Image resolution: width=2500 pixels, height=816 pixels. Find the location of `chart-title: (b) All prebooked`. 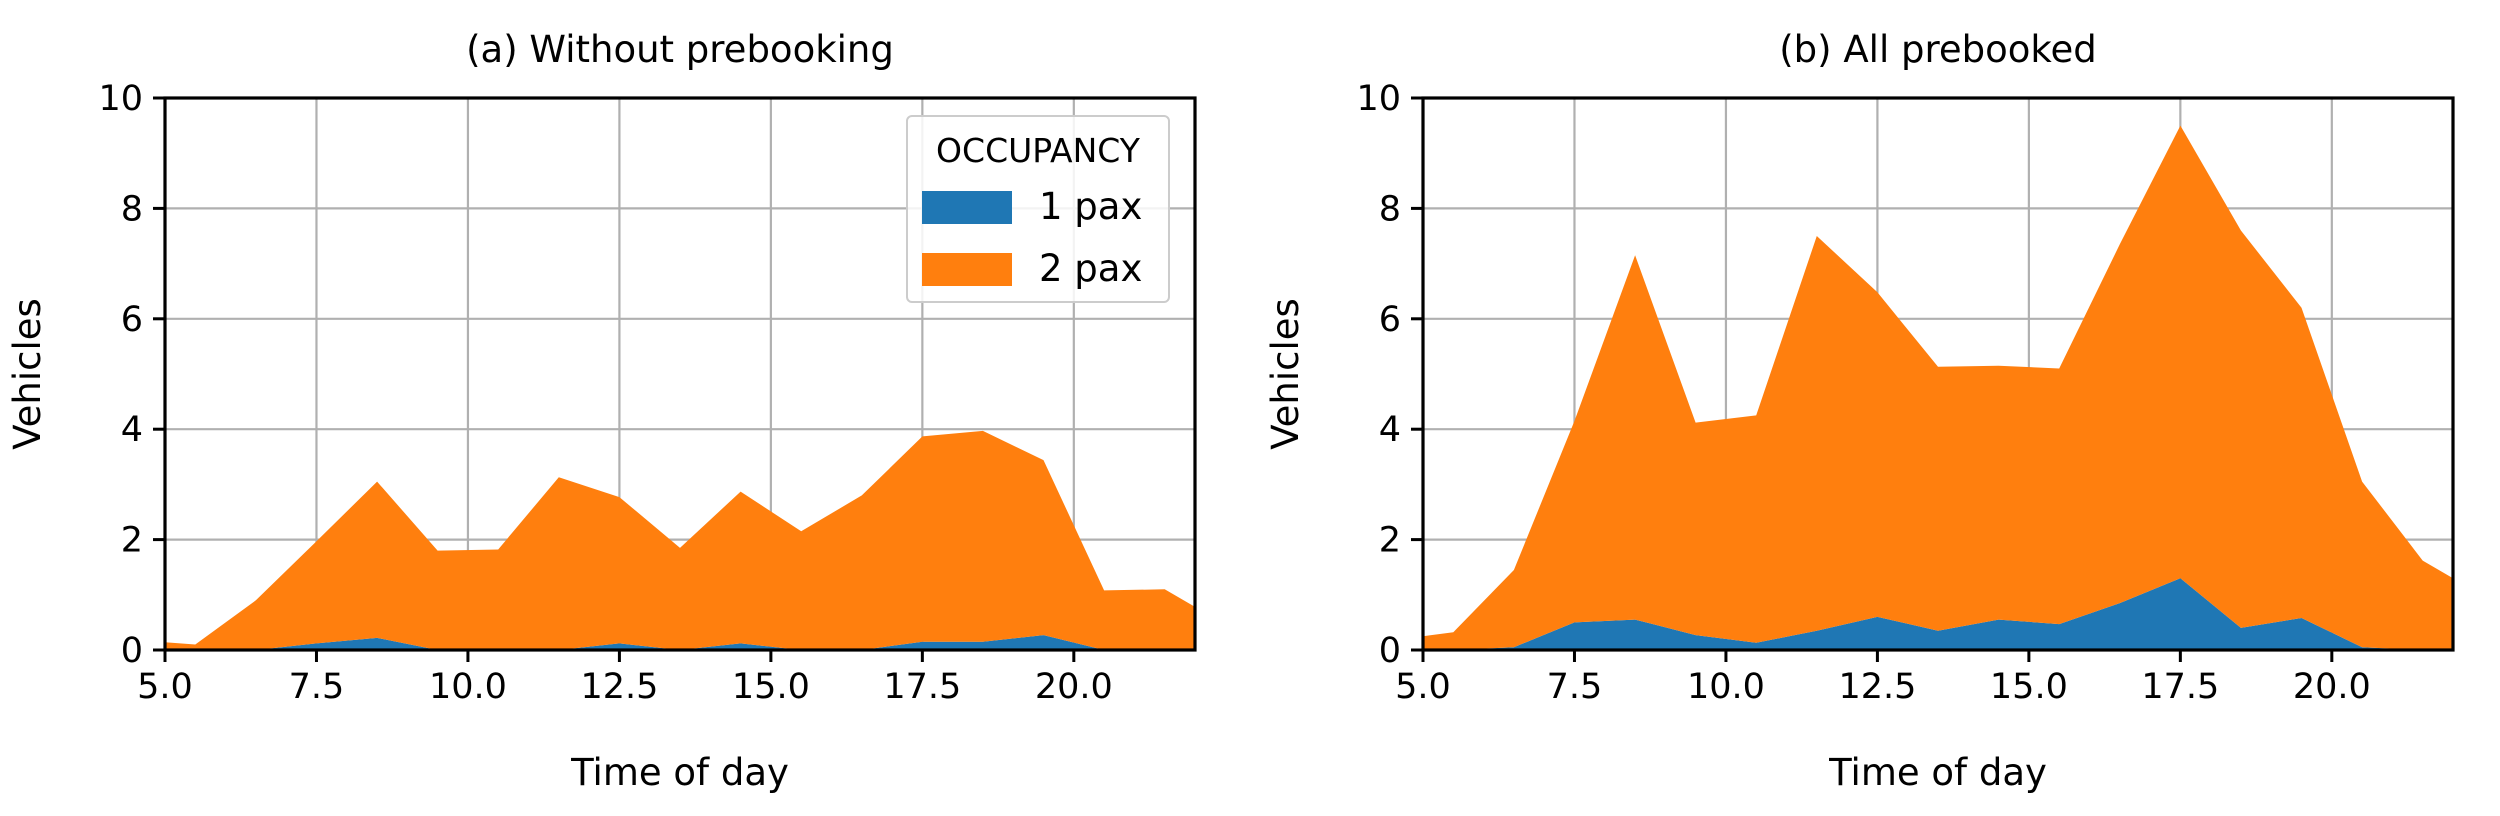

chart-title: (b) All prebooked is located at coordinates (1938, 49).